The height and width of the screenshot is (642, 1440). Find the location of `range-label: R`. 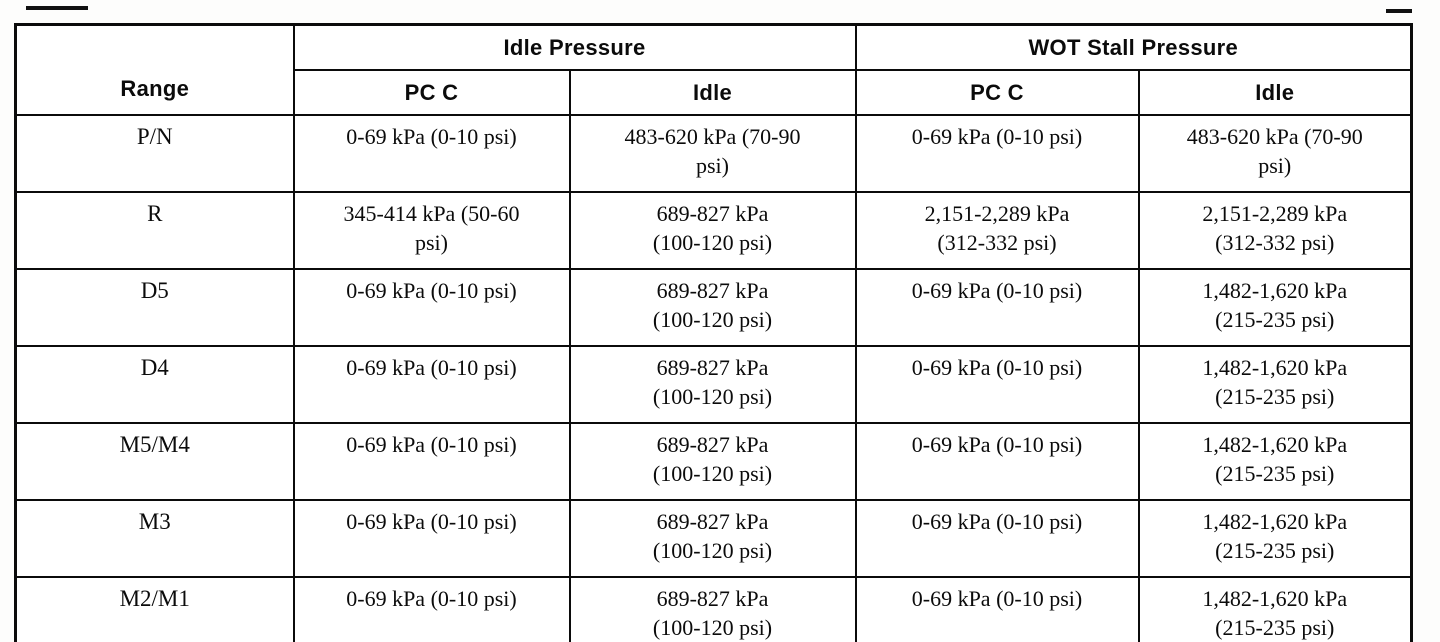

range-label: R is located at coordinates (154, 230).